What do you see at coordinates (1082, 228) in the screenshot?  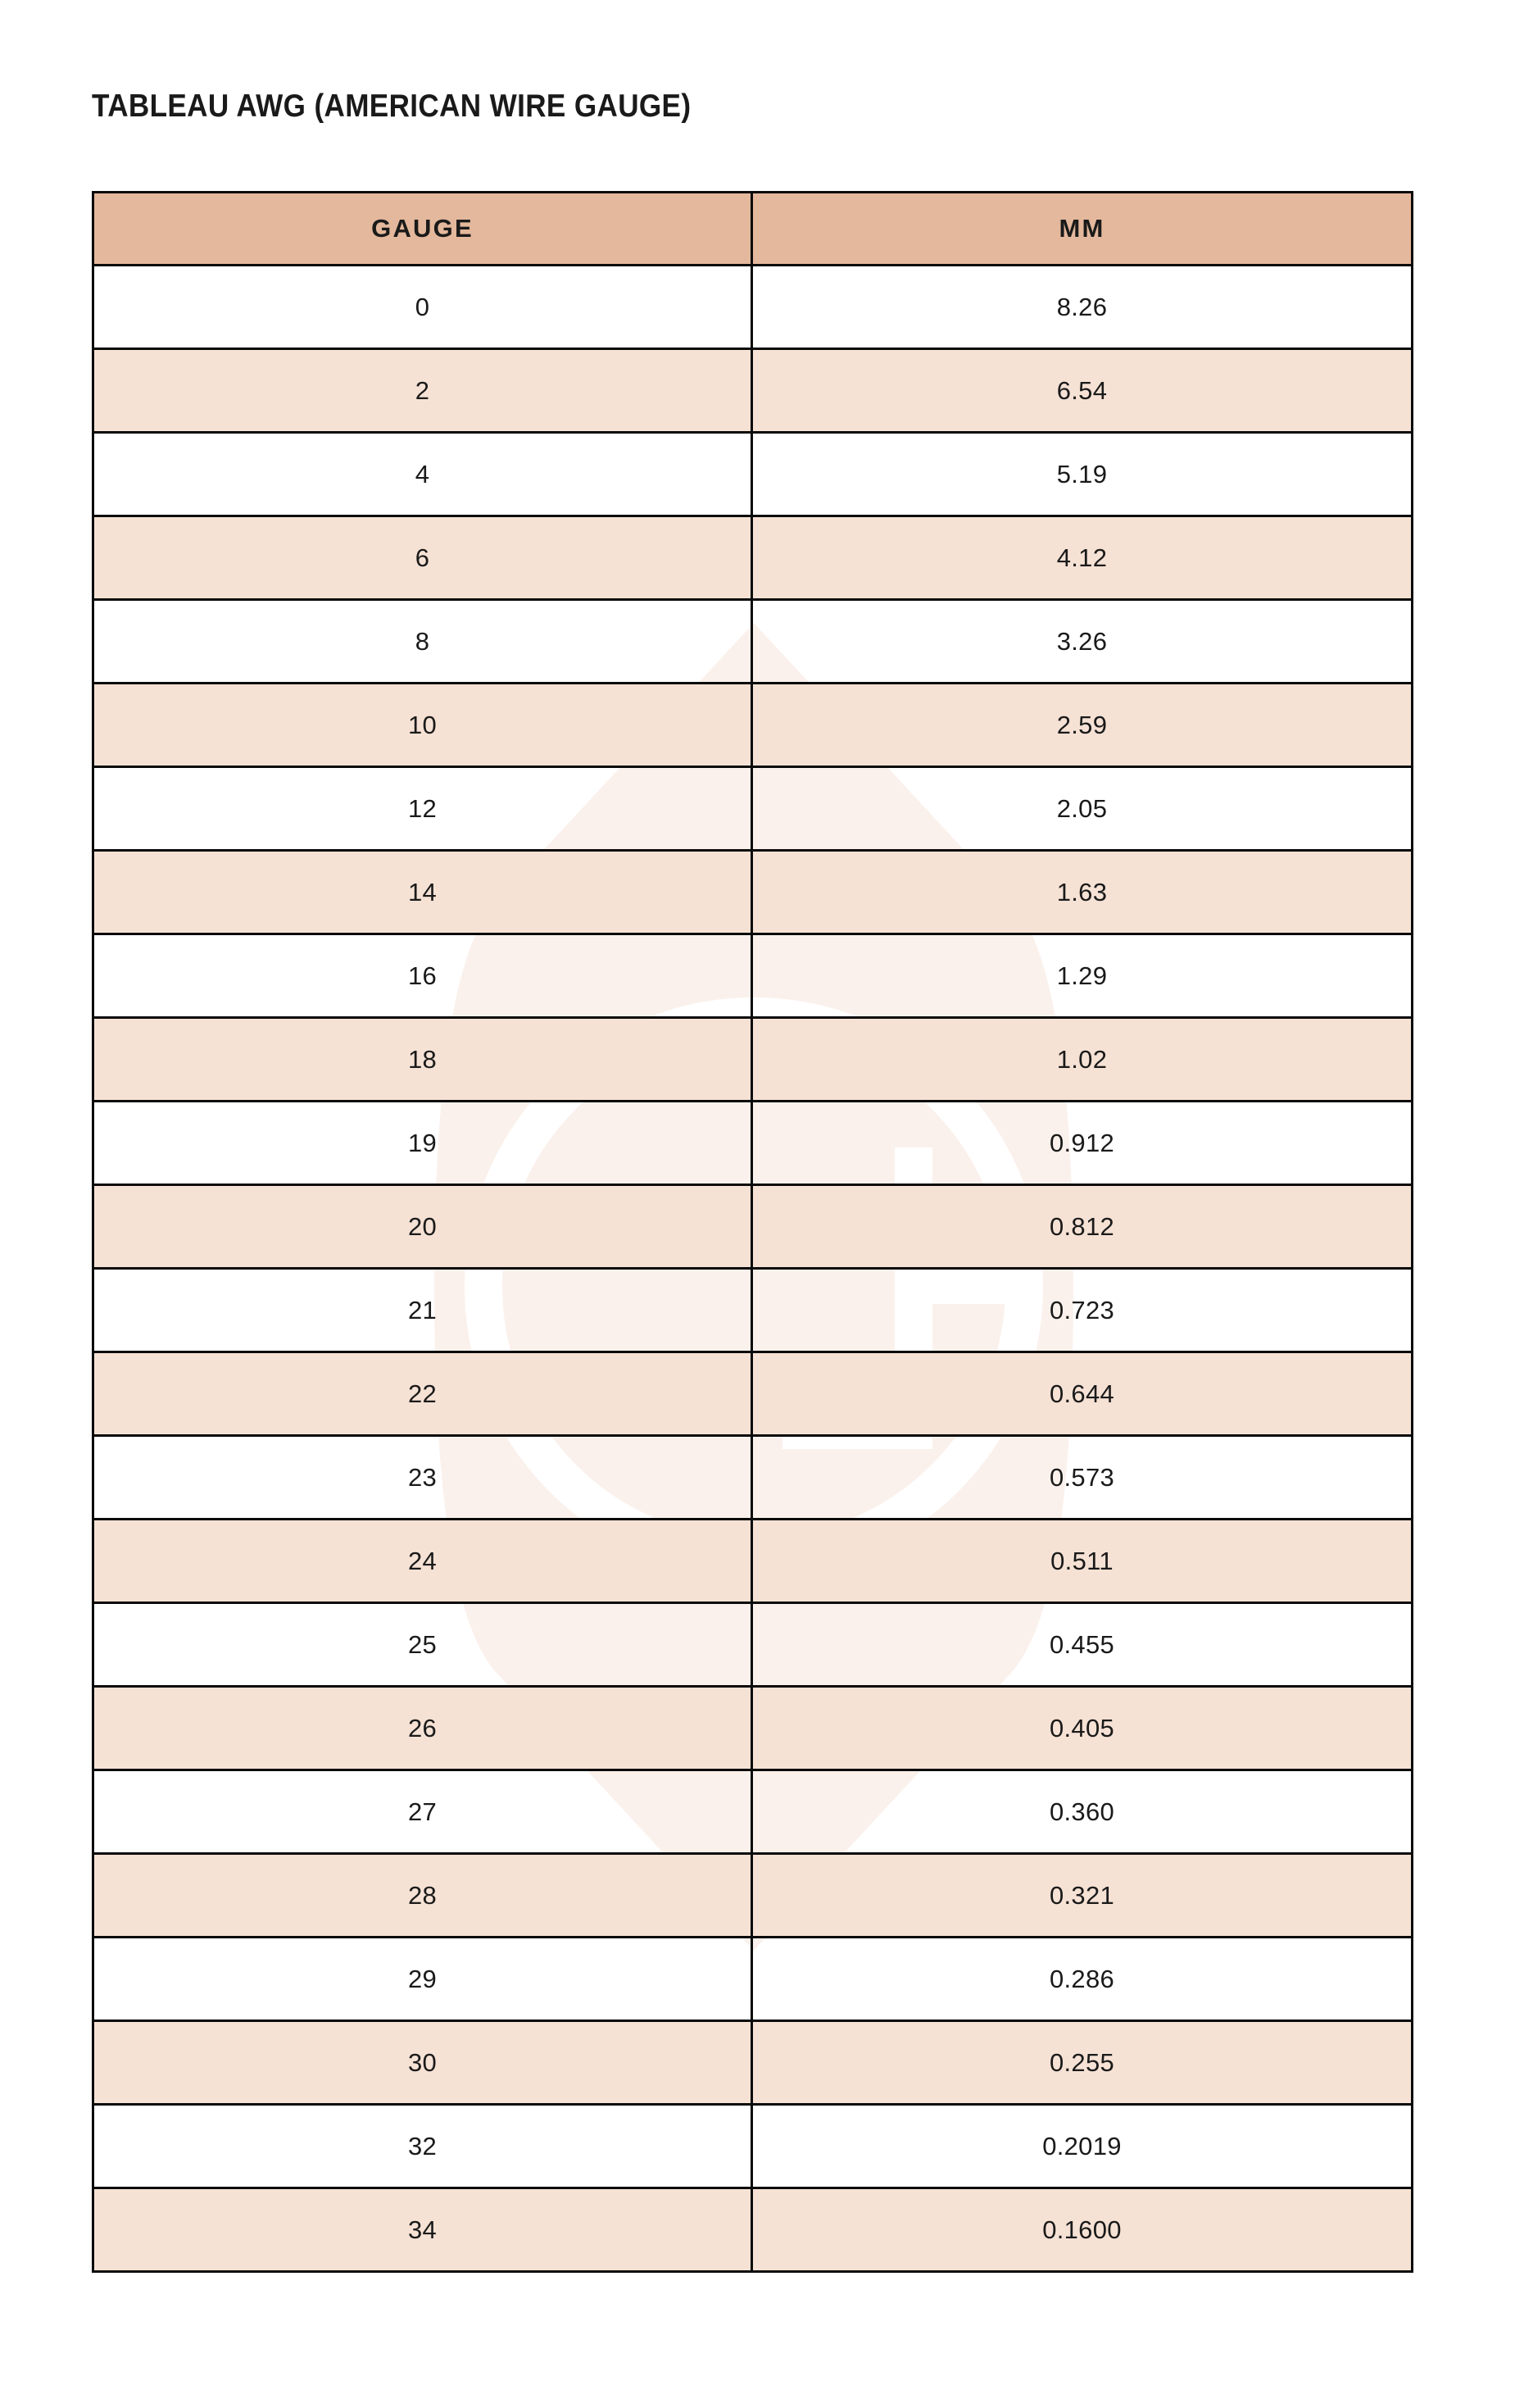 I see `column-header-mm: MM` at bounding box center [1082, 228].